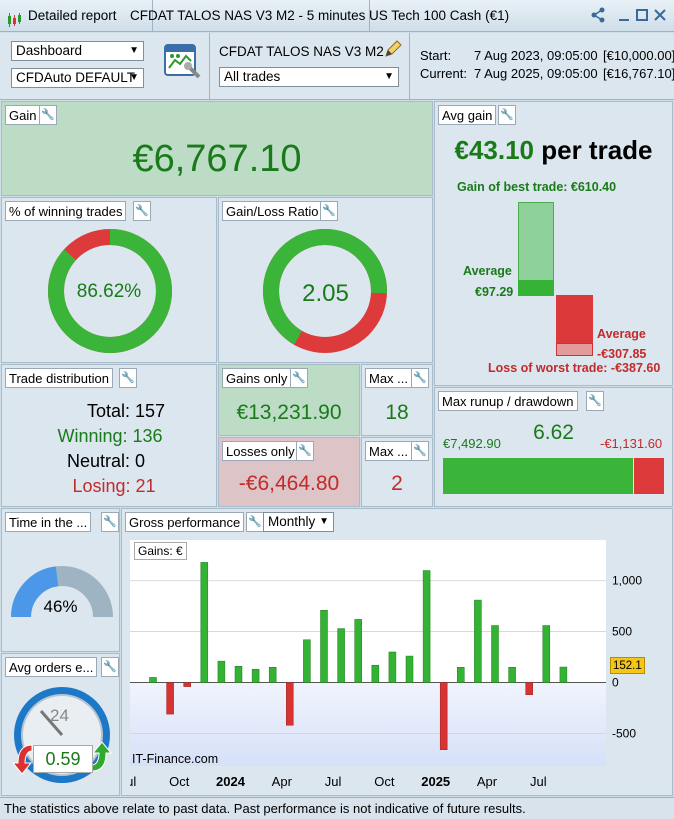  Describe the element at coordinates (77, 78) in the screenshot. I see `account-select: CFDAuto DEFAULT ▼` at that location.